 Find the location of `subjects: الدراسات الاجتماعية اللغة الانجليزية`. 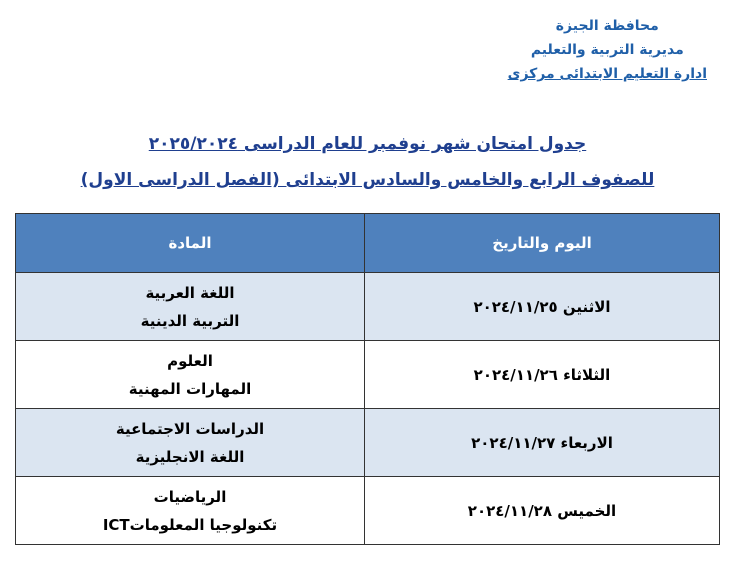

subjects: الدراسات الاجتماعية اللغة الانجليزية is located at coordinates (190, 442).